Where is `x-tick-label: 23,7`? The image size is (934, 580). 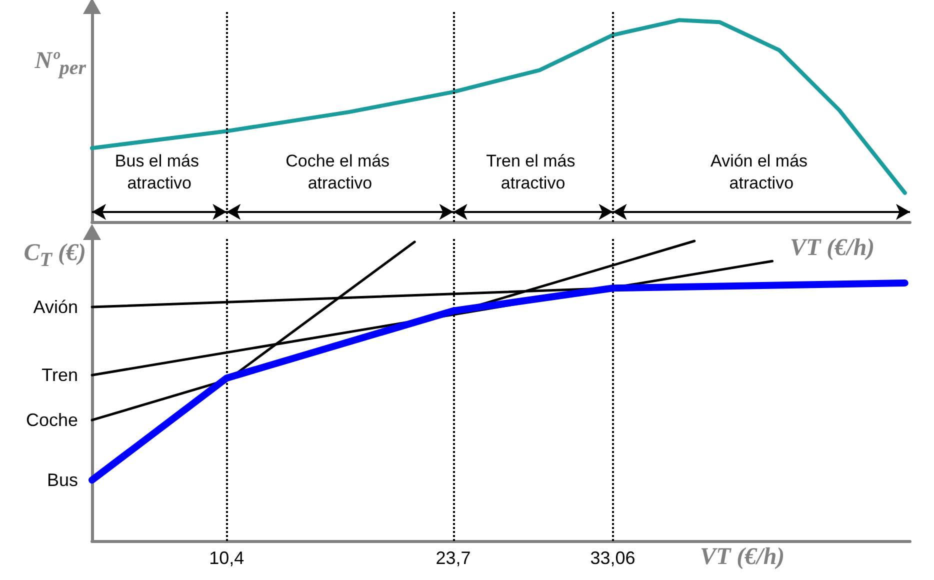
x-tick-label: 23,7 is located at coordinates (453, 558).